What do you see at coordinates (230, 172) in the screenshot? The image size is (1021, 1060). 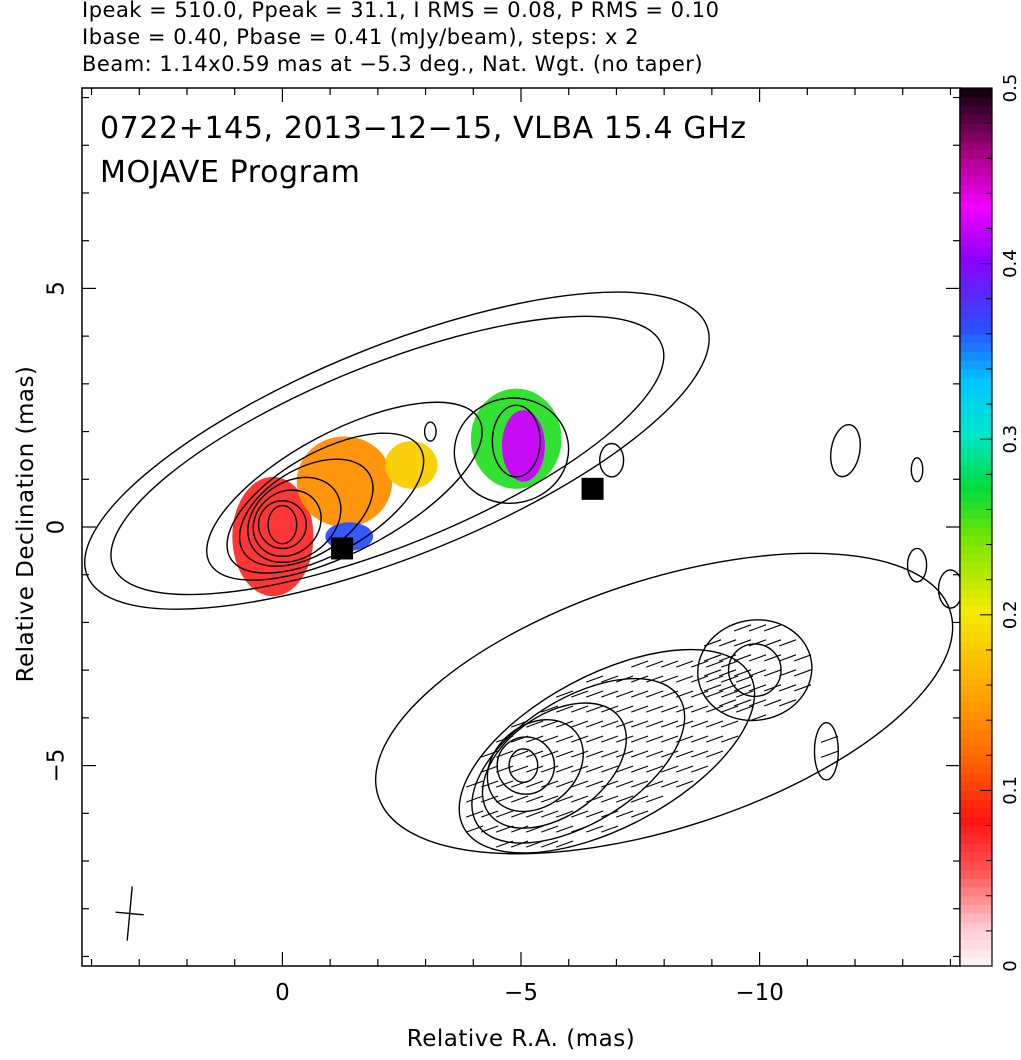 I see `chart-subtitle: MOJAVE Program` at bounding box center [230, 172].